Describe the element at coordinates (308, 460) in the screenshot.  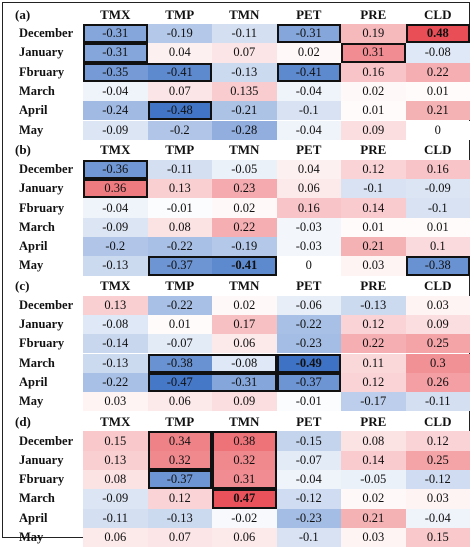
I see `heatmap-cell: -0.07` at that location.